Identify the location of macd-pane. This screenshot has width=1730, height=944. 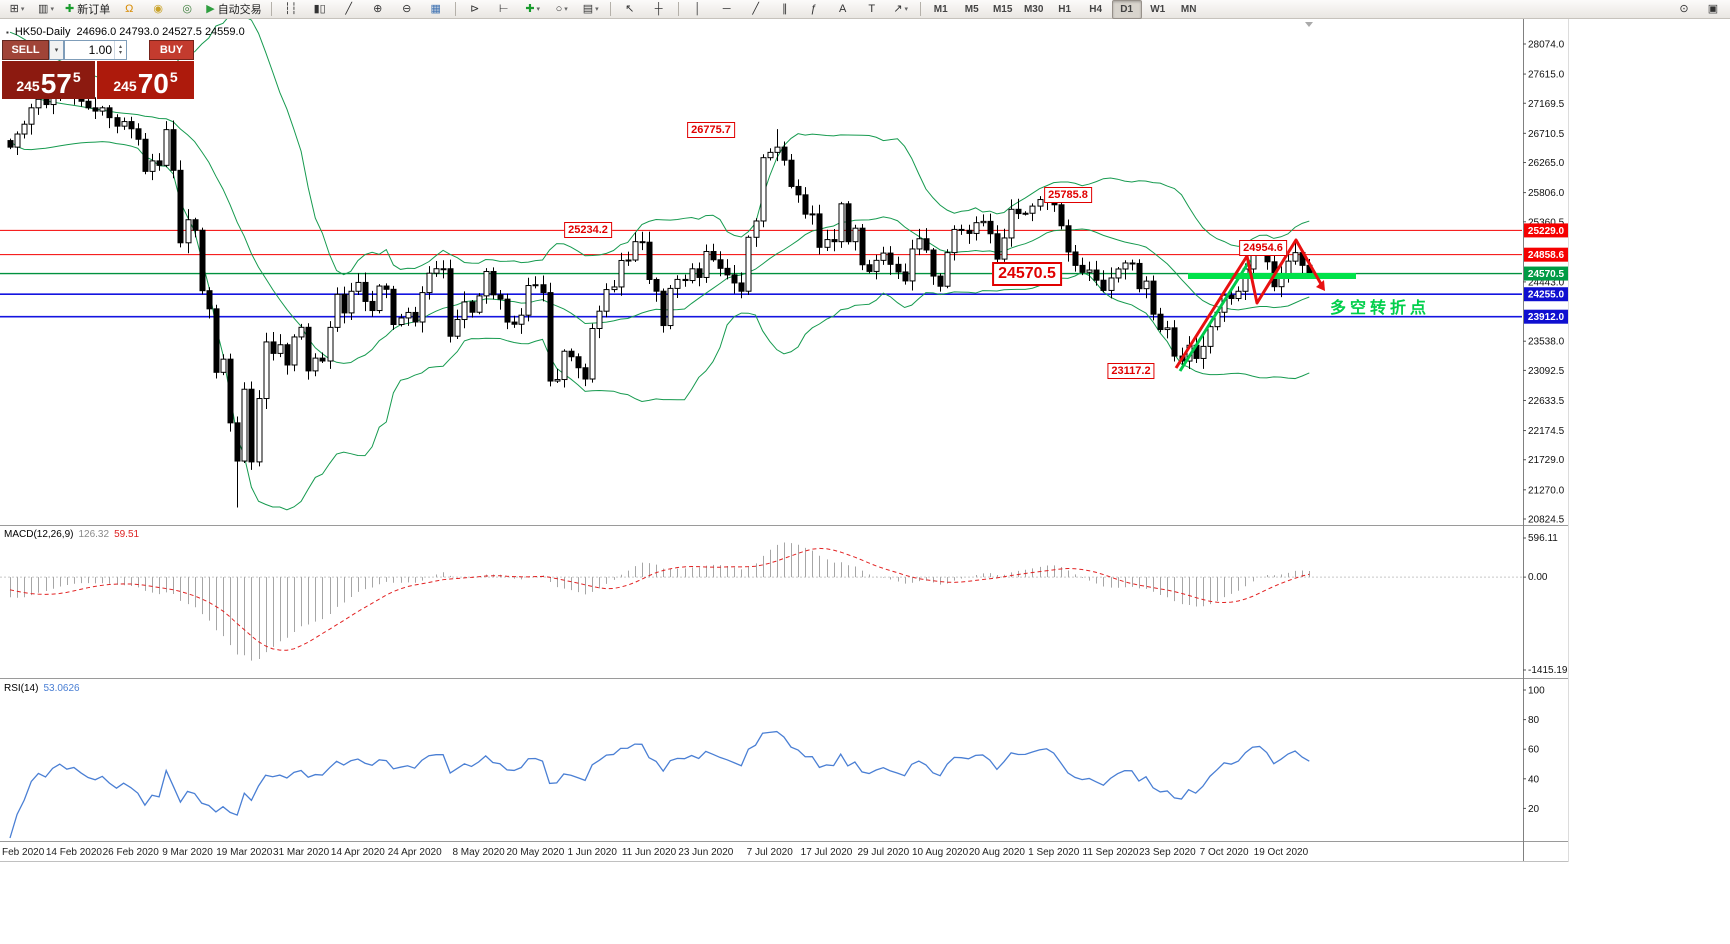
(761, 601).